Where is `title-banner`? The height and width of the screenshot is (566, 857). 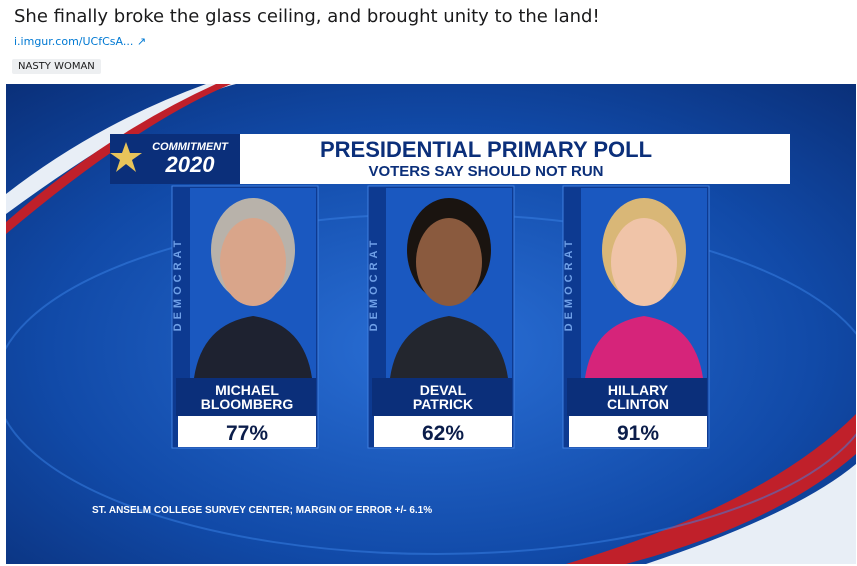
title-banner is located at coordinates (515, 159).